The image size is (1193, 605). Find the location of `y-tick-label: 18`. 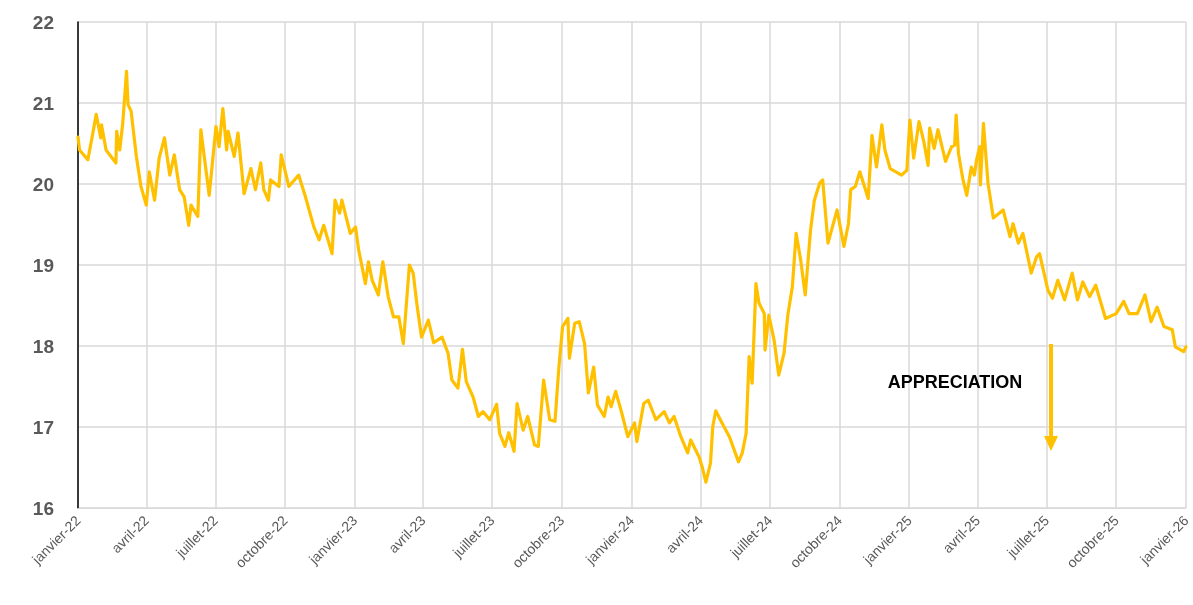

y-tick-label: 18 is located at coordinates (43, 346).